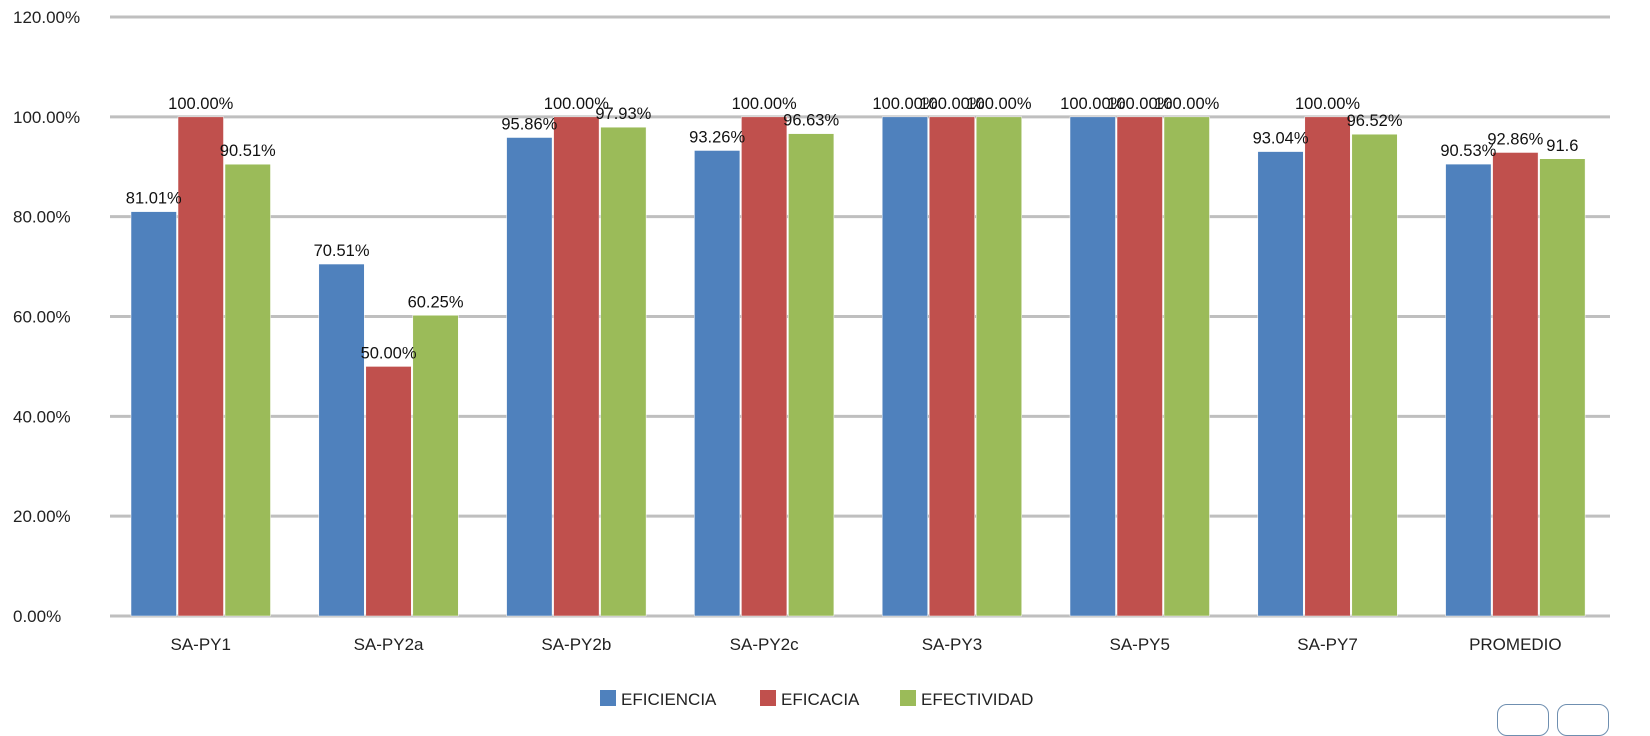  What do you see at coordinates (1327, 644) in the screenshot?
I see `x-tick-label: SA-PY7` at bounding box center [1327, 644].